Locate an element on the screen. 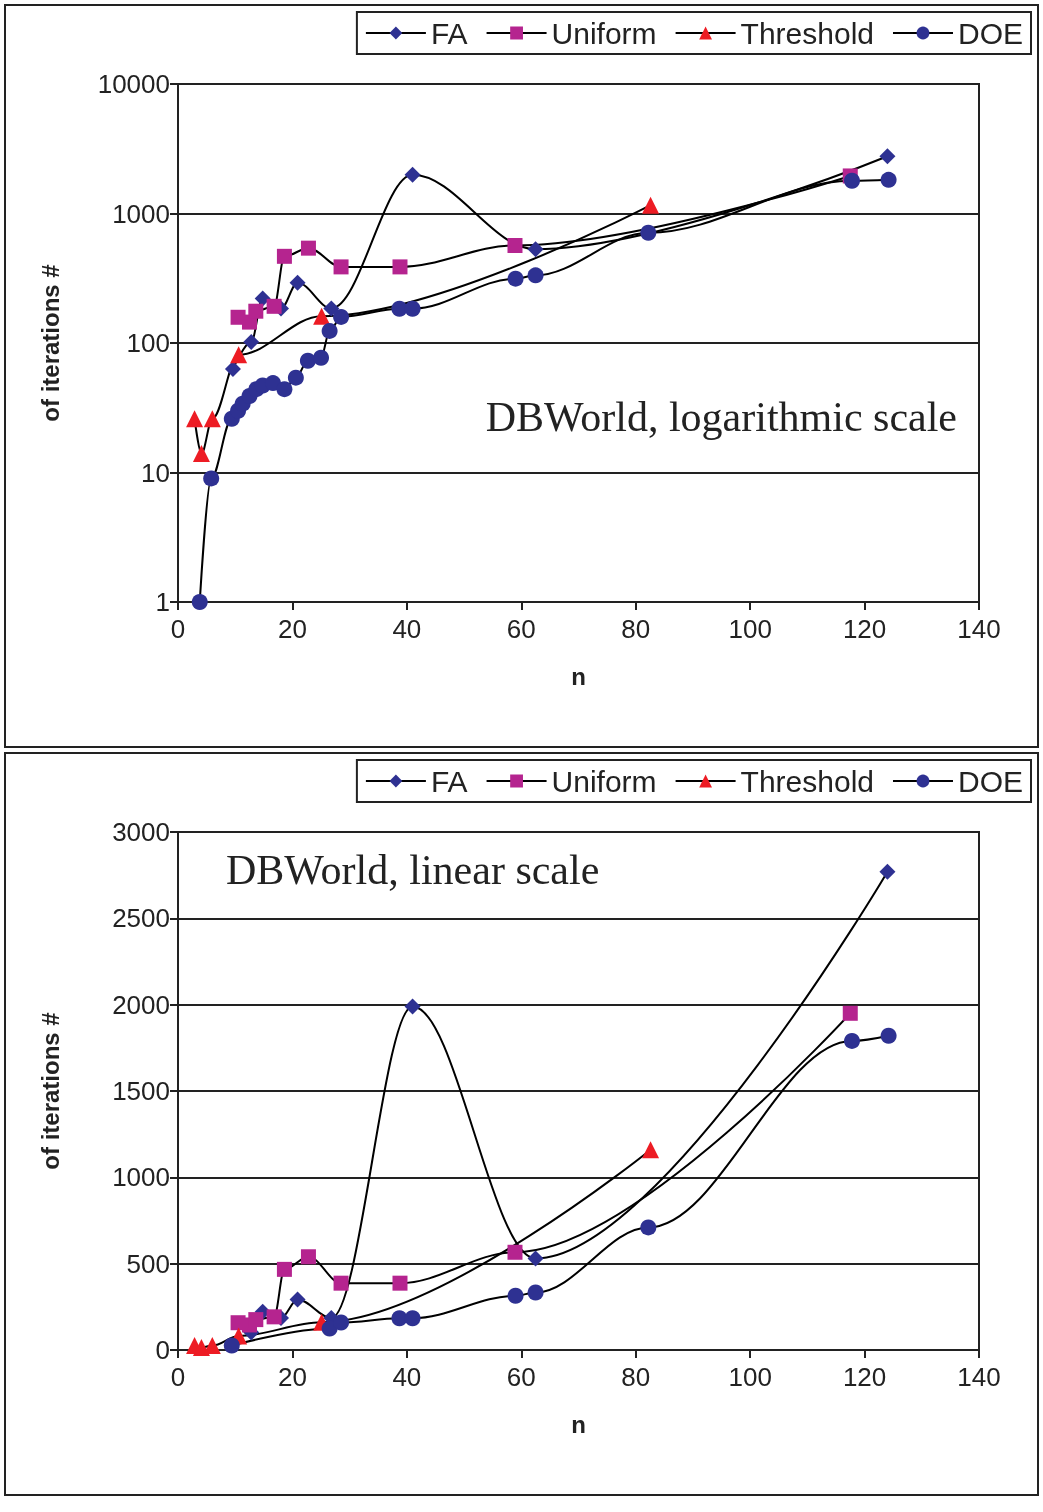  chart-title: DBWorld, linear scale is located at coordinates (413, 870).